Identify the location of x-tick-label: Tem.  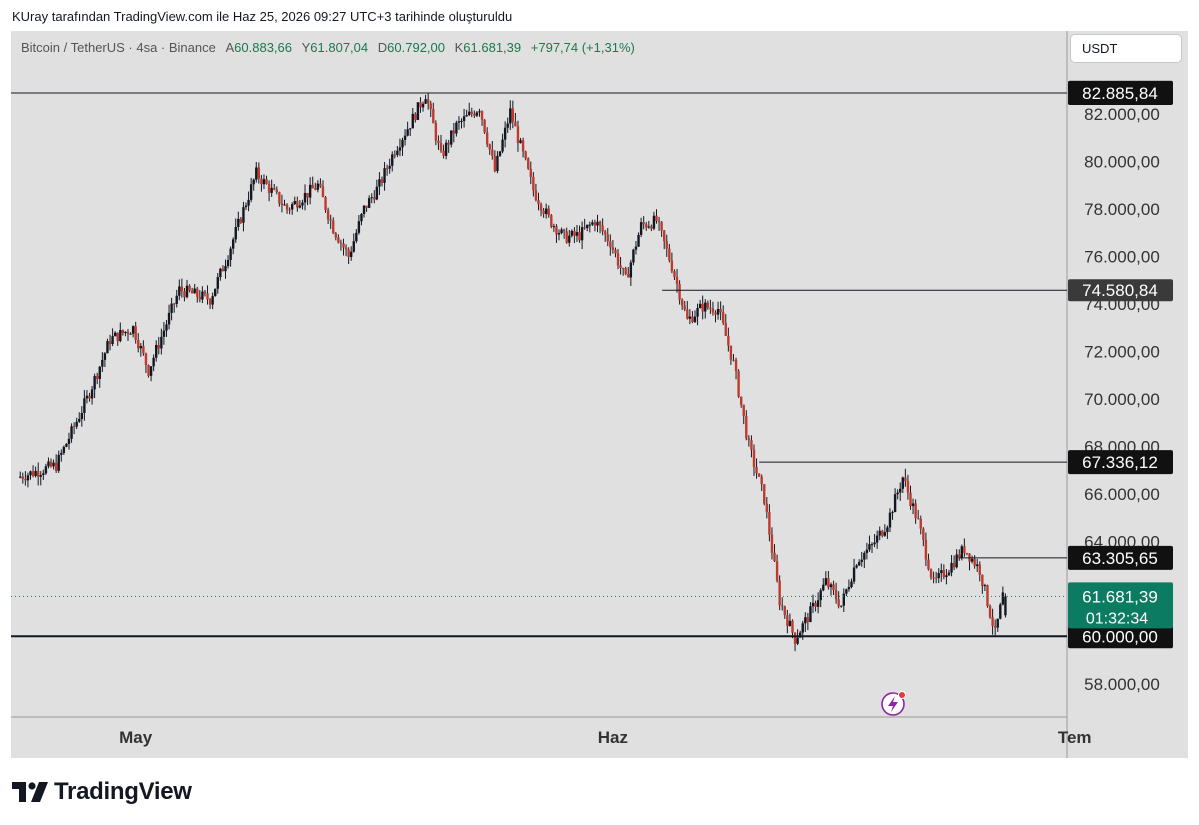
(1075, 737).